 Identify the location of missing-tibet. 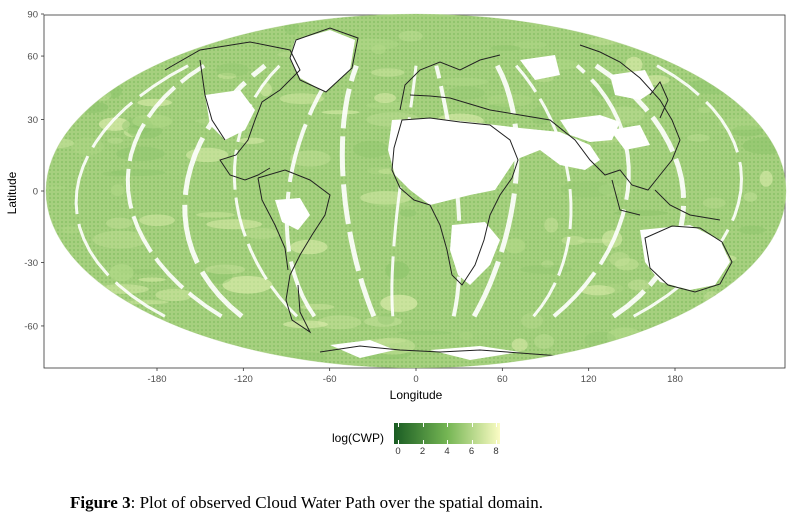
(632, 85).